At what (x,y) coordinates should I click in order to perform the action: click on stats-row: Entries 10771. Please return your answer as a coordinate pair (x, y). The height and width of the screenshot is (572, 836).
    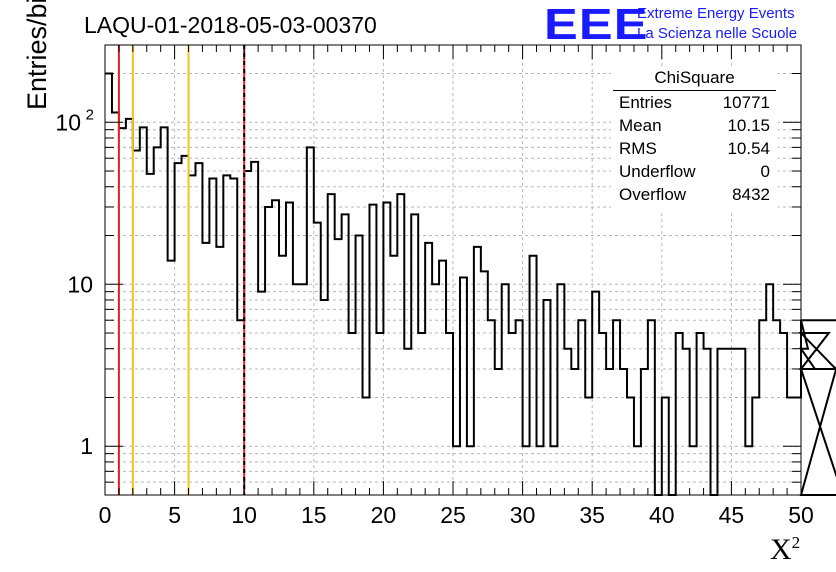
    Looking at the image, I should click on (694, 102).